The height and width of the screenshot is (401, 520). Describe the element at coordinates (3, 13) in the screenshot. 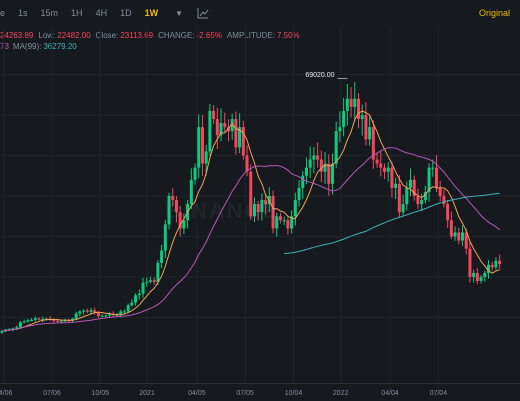

I see `partial-toolbar-label: e` at that location.